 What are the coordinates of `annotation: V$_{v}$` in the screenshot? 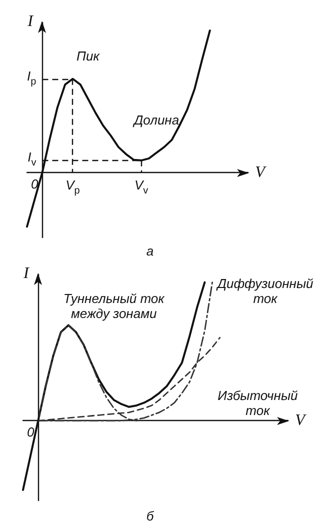 It's located at (141, 188).